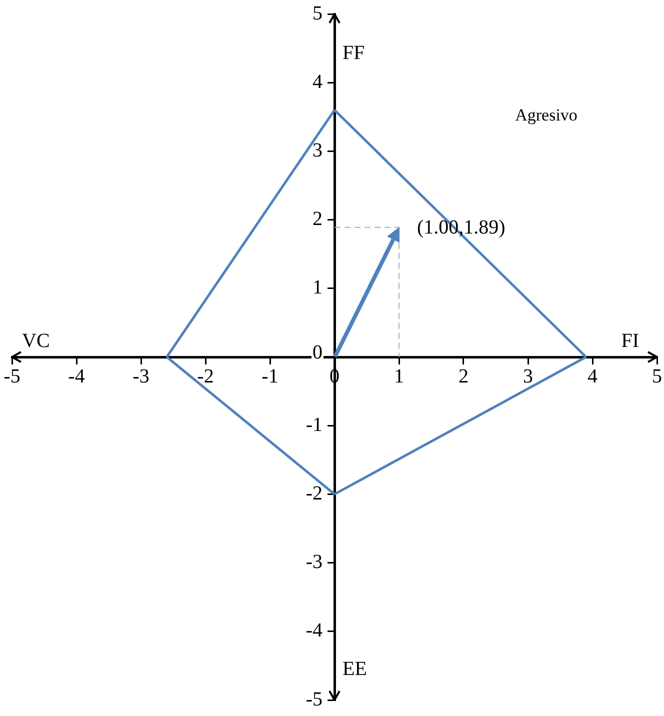 The height and width of the screenshot is (716, 664). What do you see at coordinates (546, 114) in the screenshot?
I see `annotation: Agresivo` at bounding box center [546, 114].